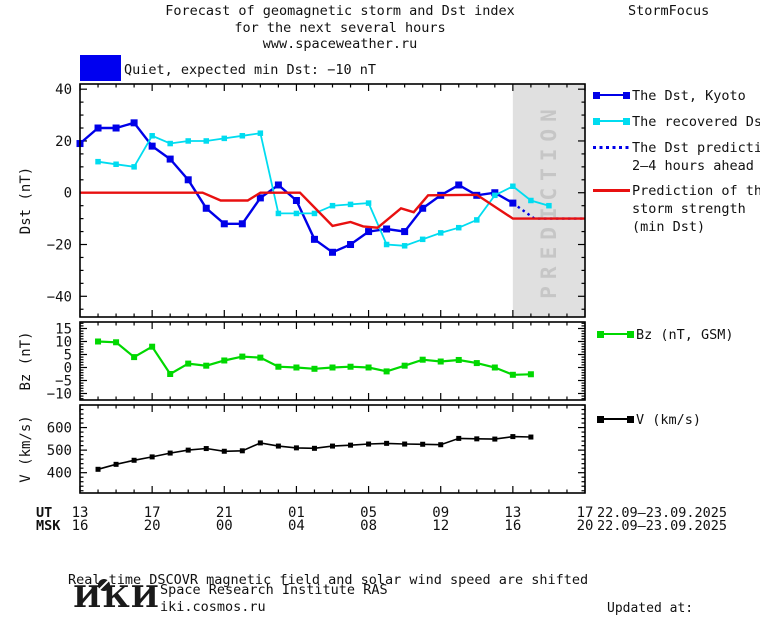 The image size is (760, 620). I want to click on svg-text: −5, so click(63, 382).